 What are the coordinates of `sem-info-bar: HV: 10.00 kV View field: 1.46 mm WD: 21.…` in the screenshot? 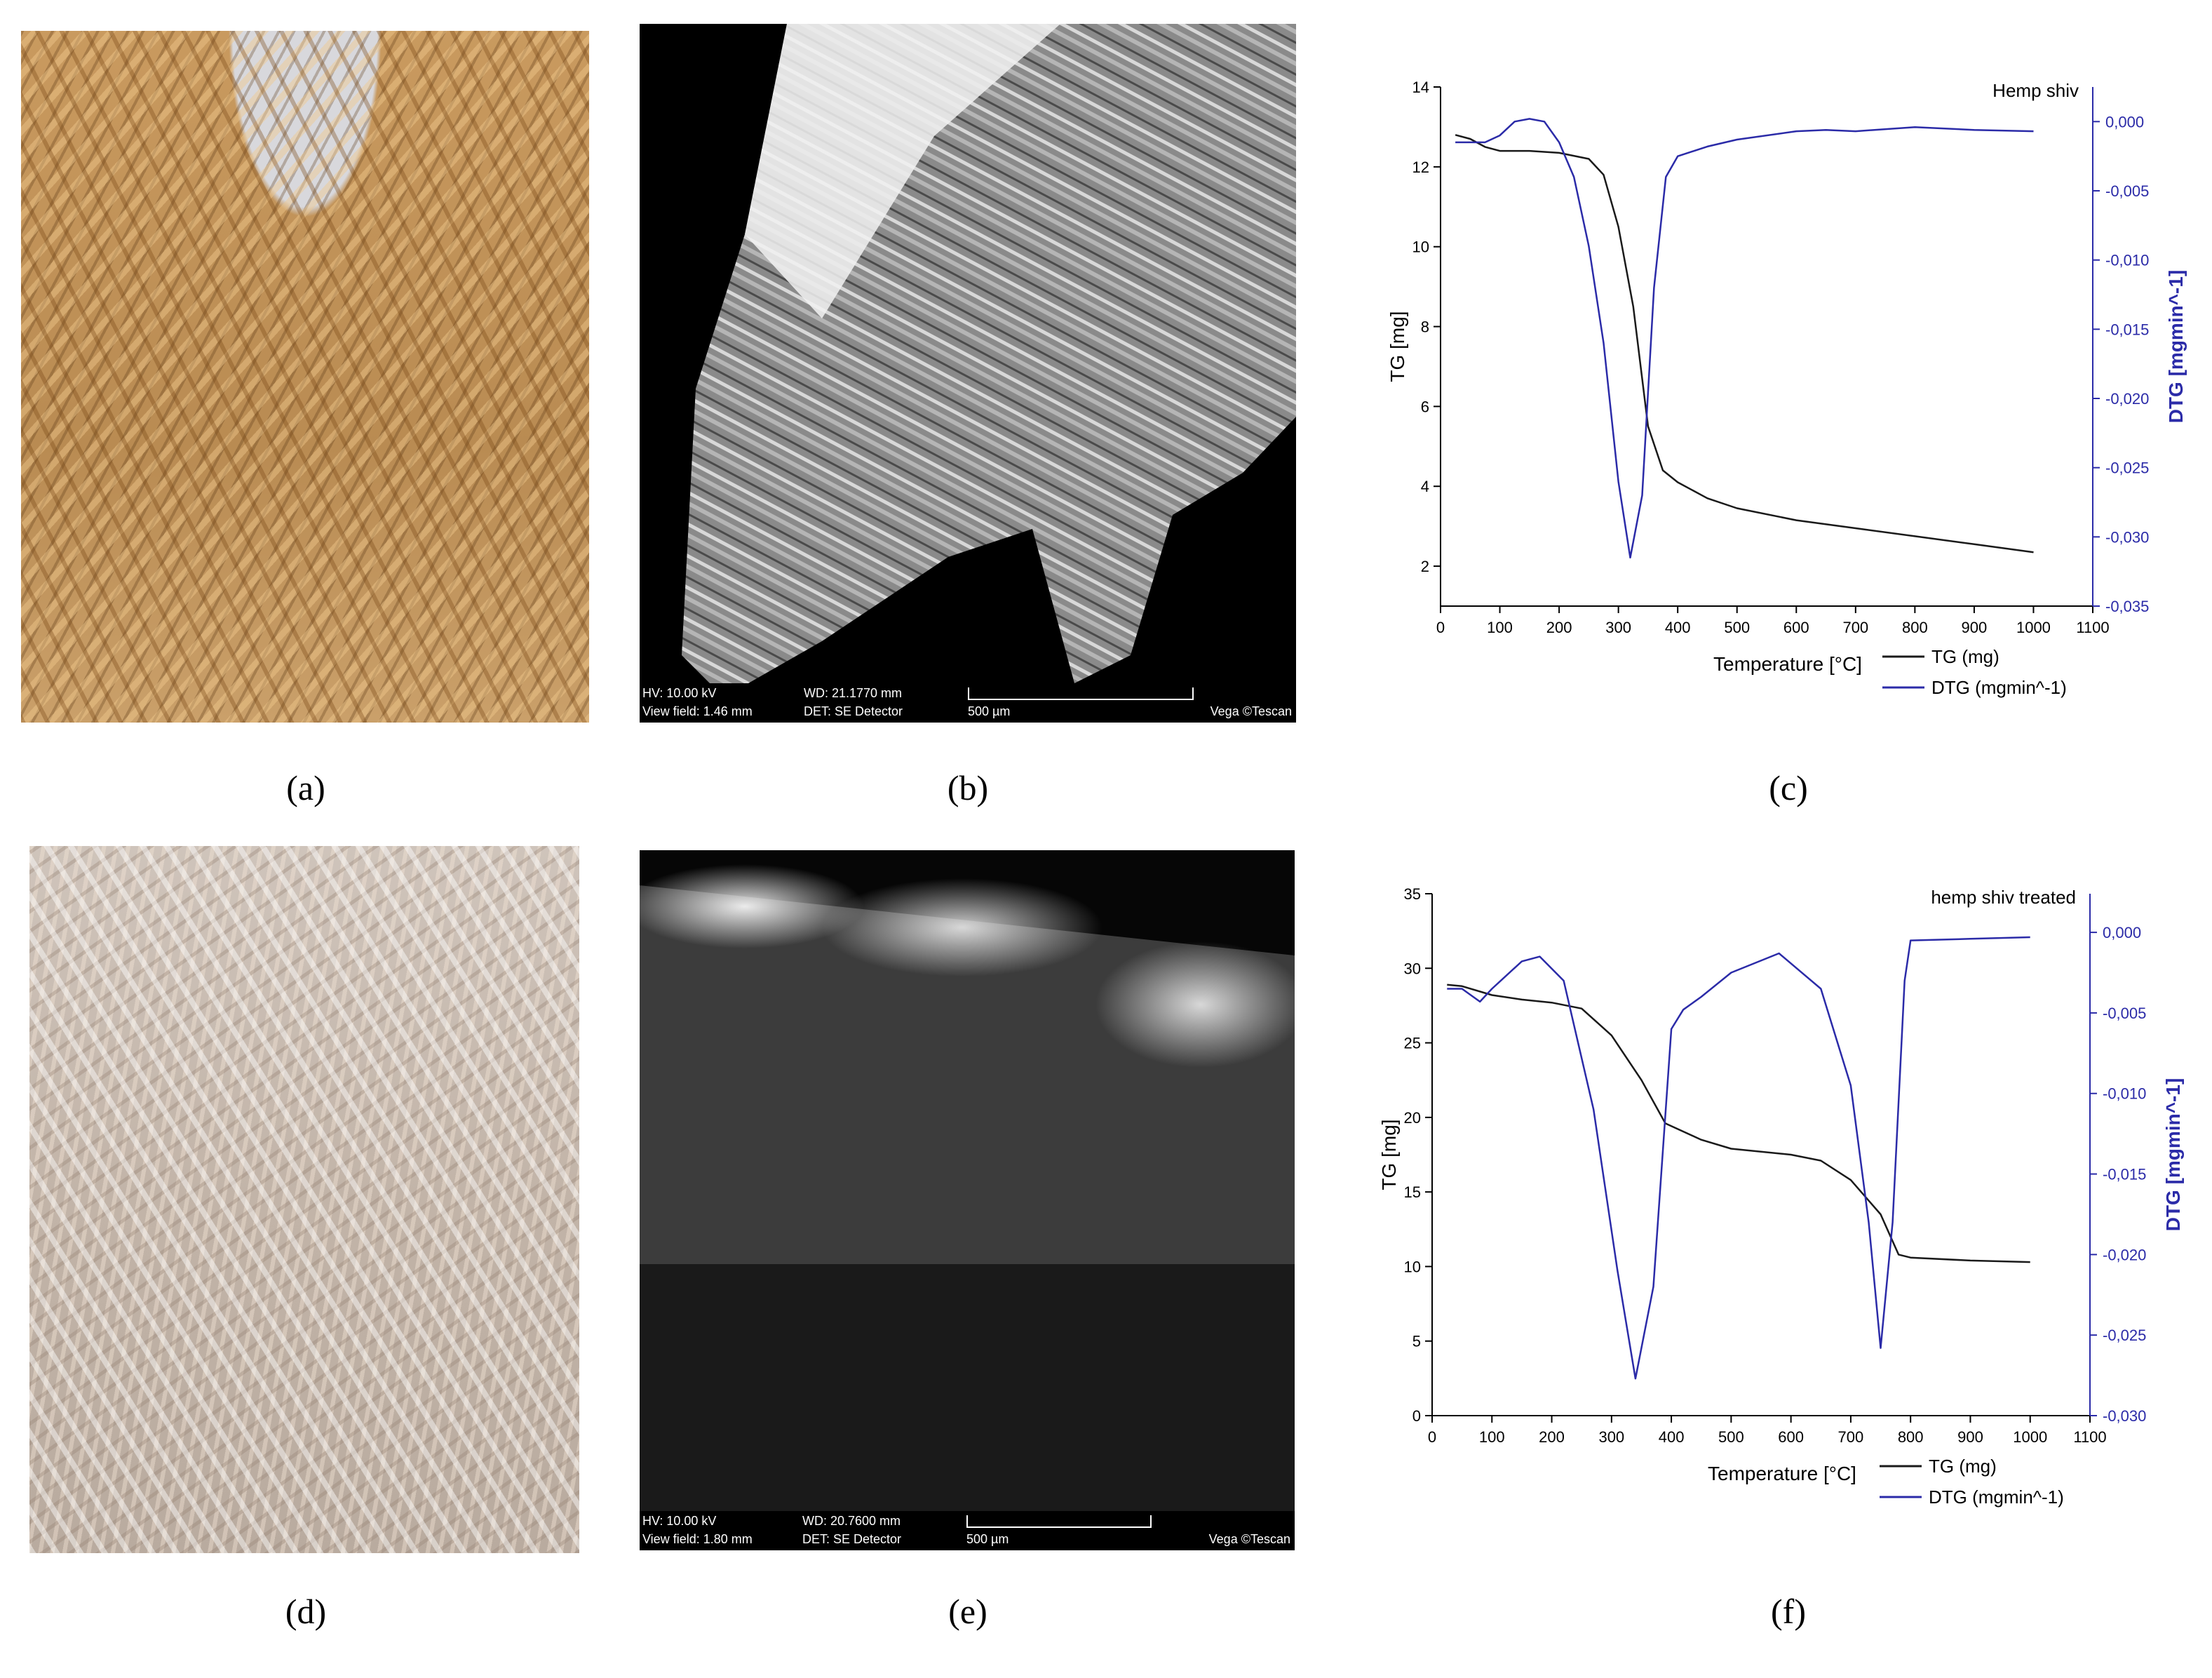 It's located at (968, 703).